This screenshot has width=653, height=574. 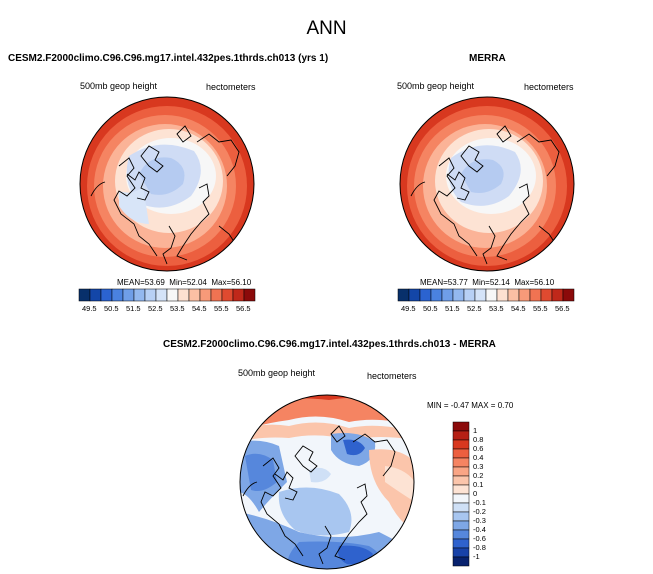 I want to click on panel-diff-colorbar, so click(x=461, y=494).